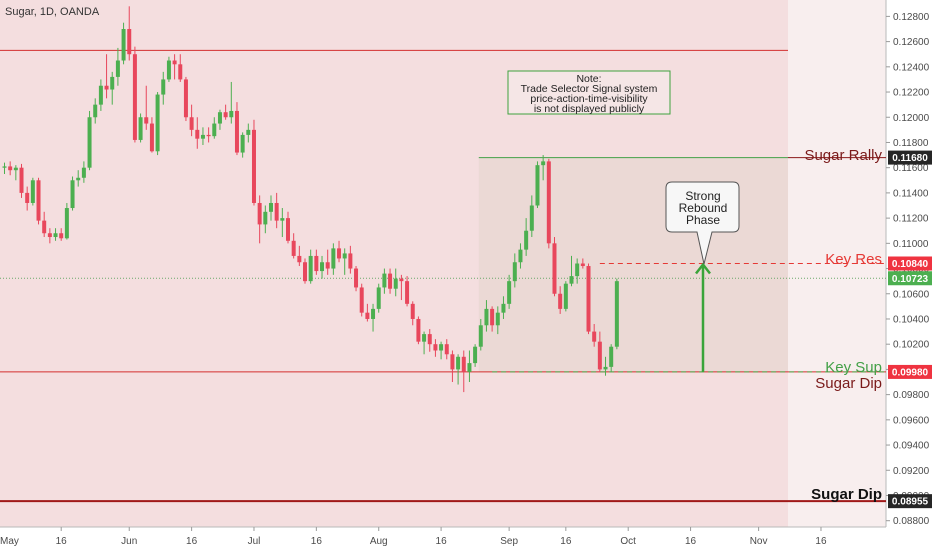 The width and height of the screenshot is (932, 550). Describe the element at coordinates (853, 259) in the screenshot. I see `label-key-res: Key Res` at that location.